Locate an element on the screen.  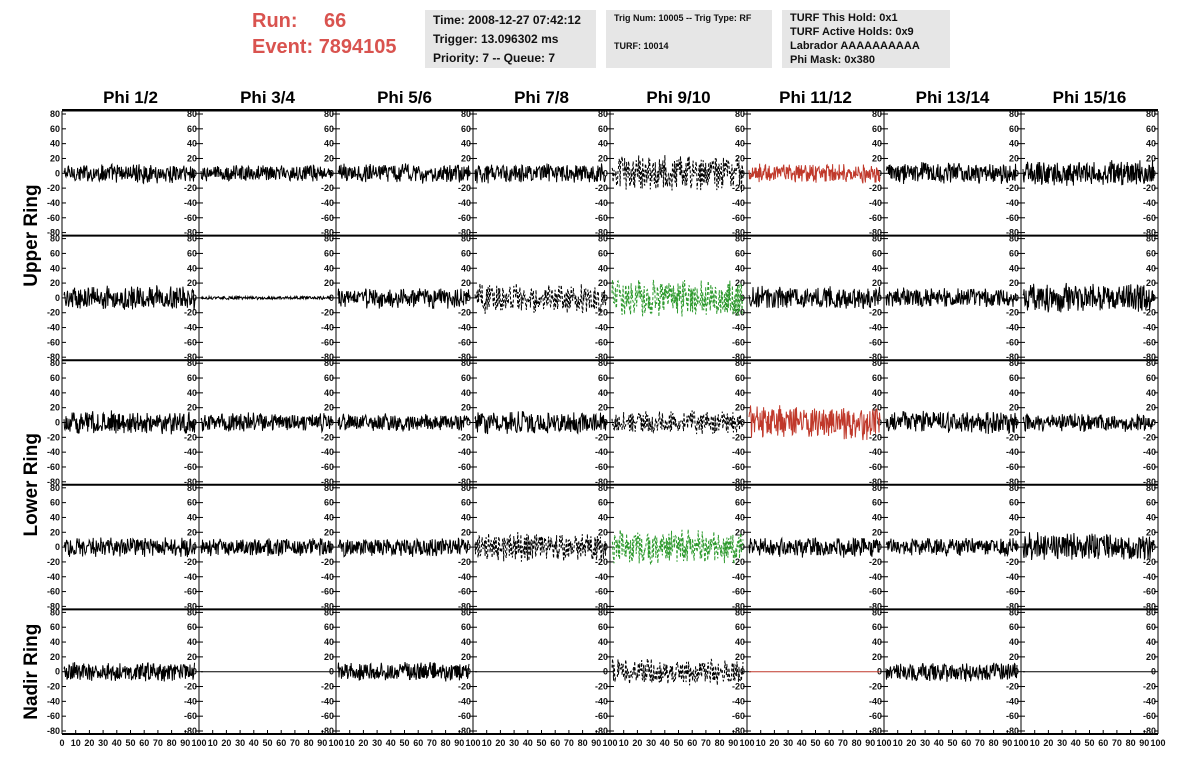
x-tick-label: 50 is located at coordinates (404, 743).